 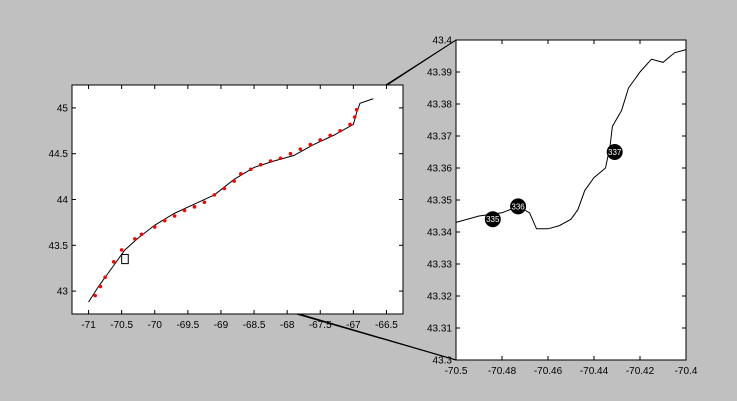 I want to click on station-marker-label: 337, so click(x=615, y=152).